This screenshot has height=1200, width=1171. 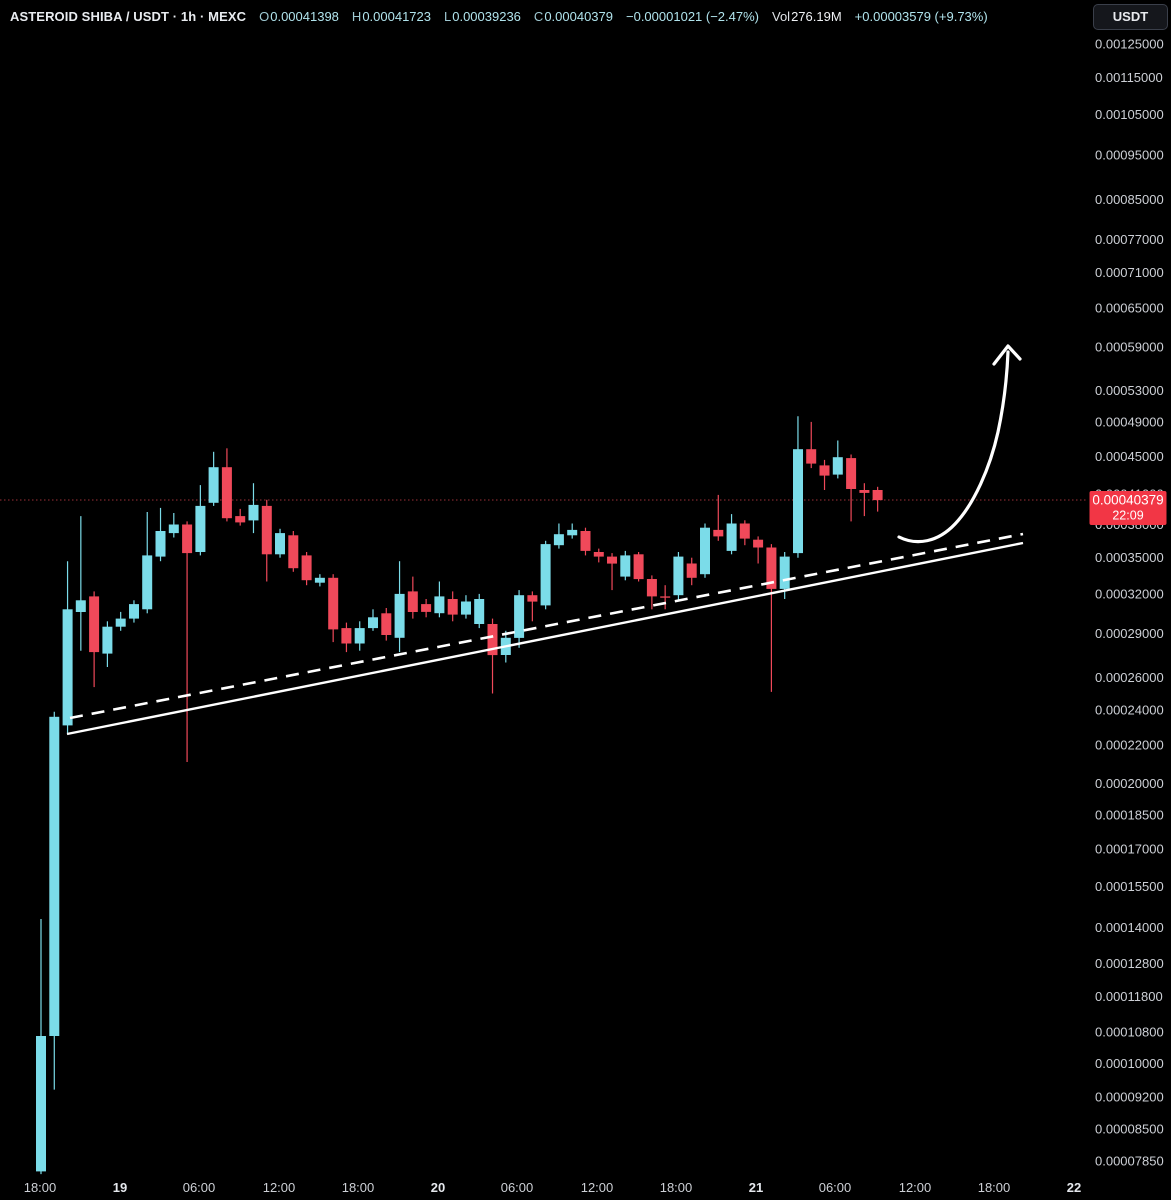 I want to click on arrow-curve, so click(x=953, y=447).